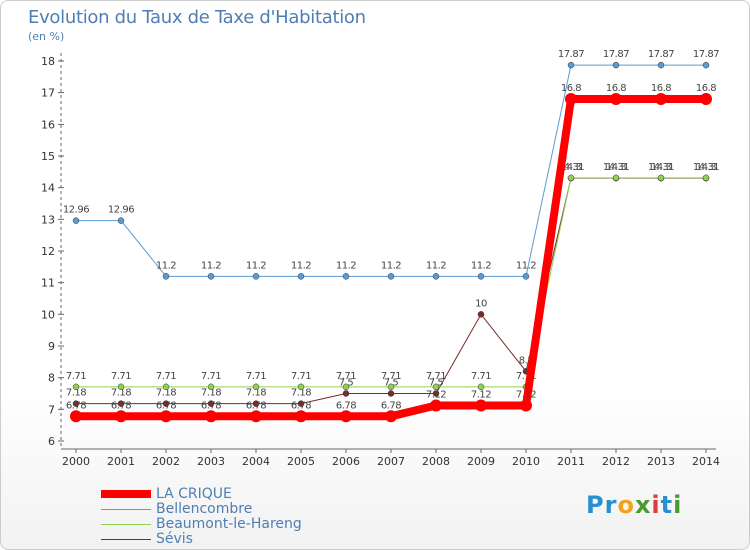 This screenshot has height=550, width=750. Describe the element at coordinates (51, 346) in the screenshot. I see `y-tick-label: 9` at that location.